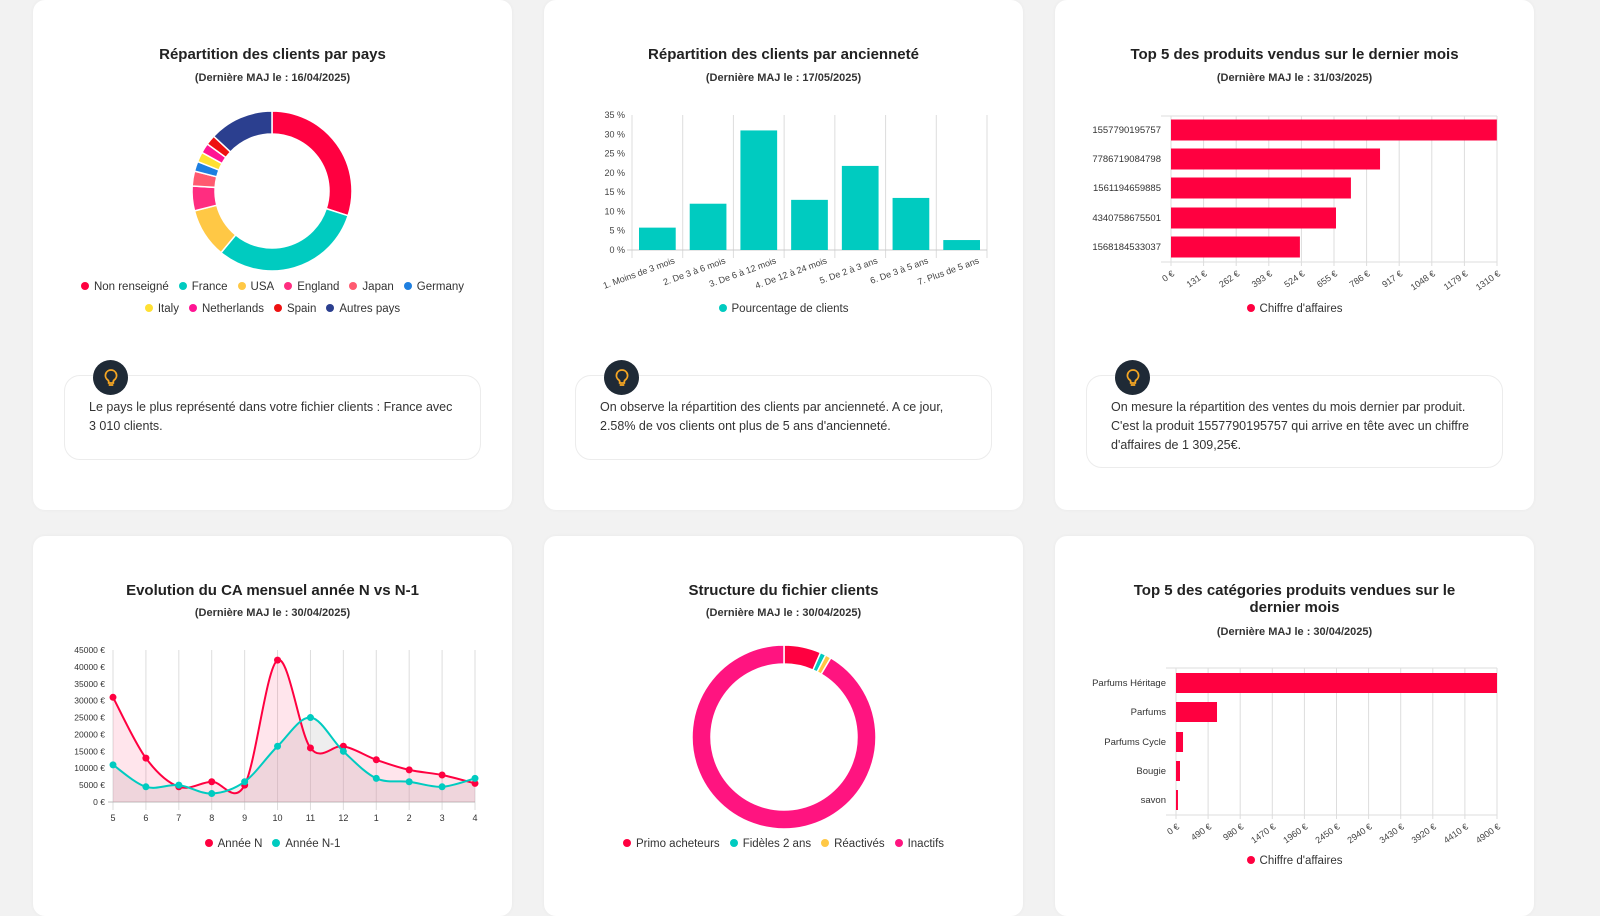  What do you see at coordinates (783, 54) in the screenshot?
I see `card-title: Répartition des clients par ancienneté` at bounding box center [783, 54].